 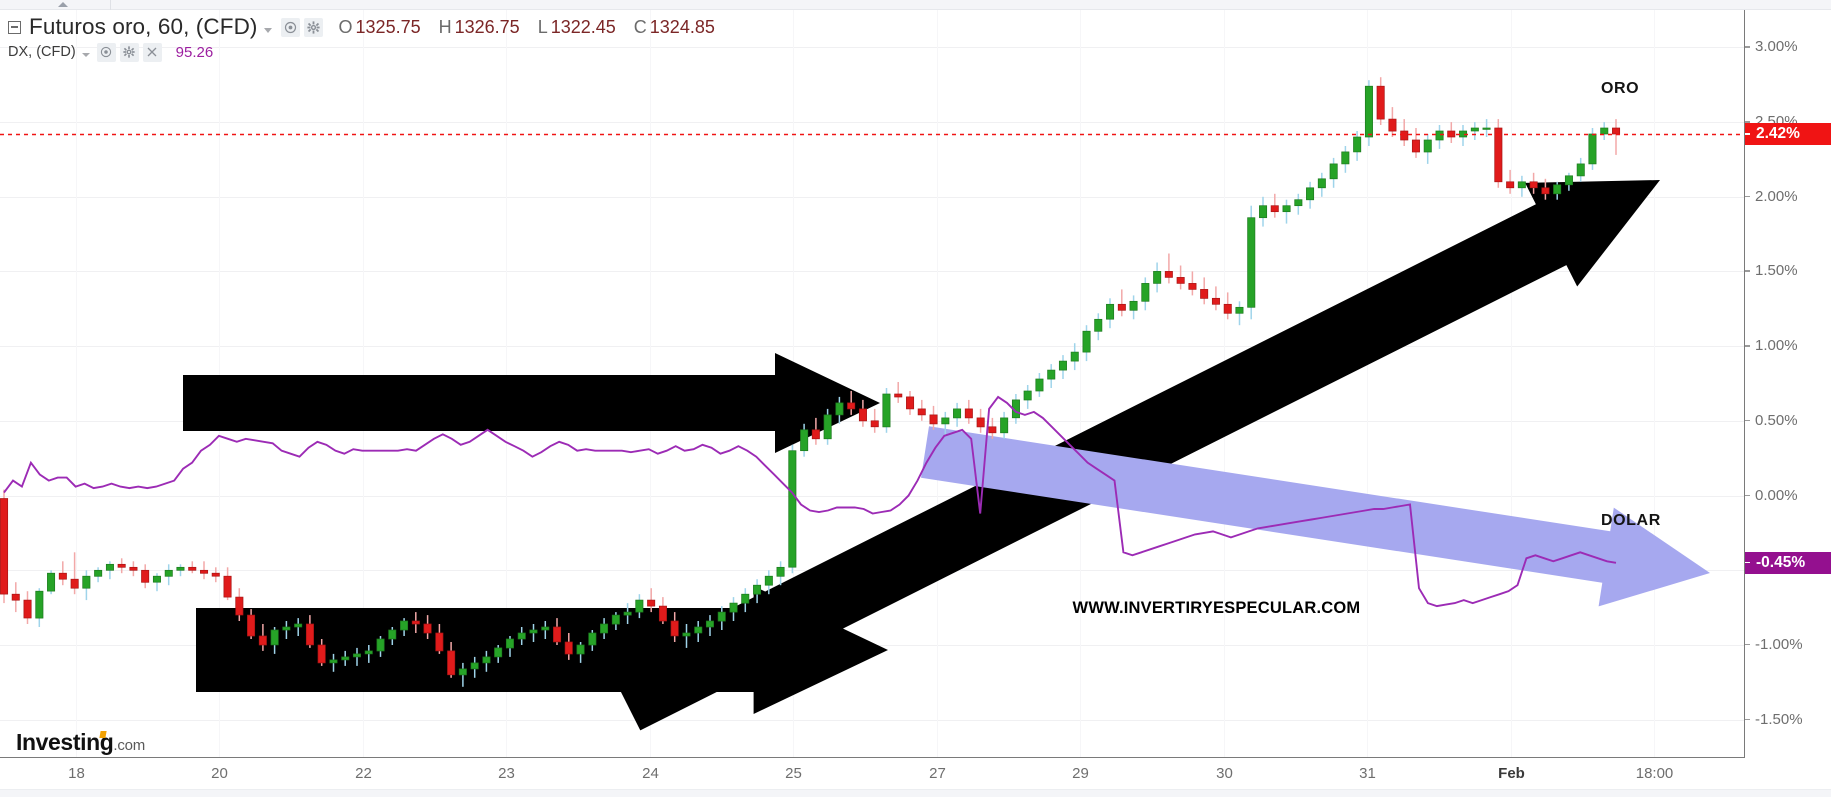 I want to click on price-axis-tick-label: -1.50%, so click(x=1779, y=719).